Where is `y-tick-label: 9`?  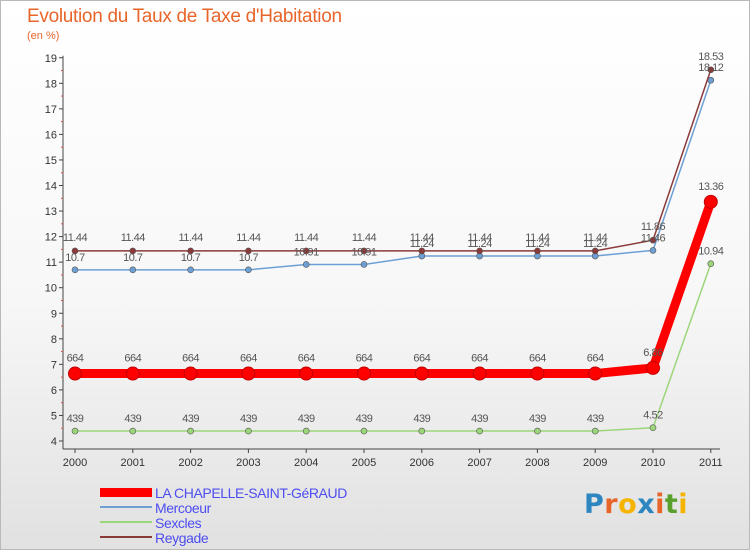
y-tick-label: 9 is located at coordinates (54, 314).